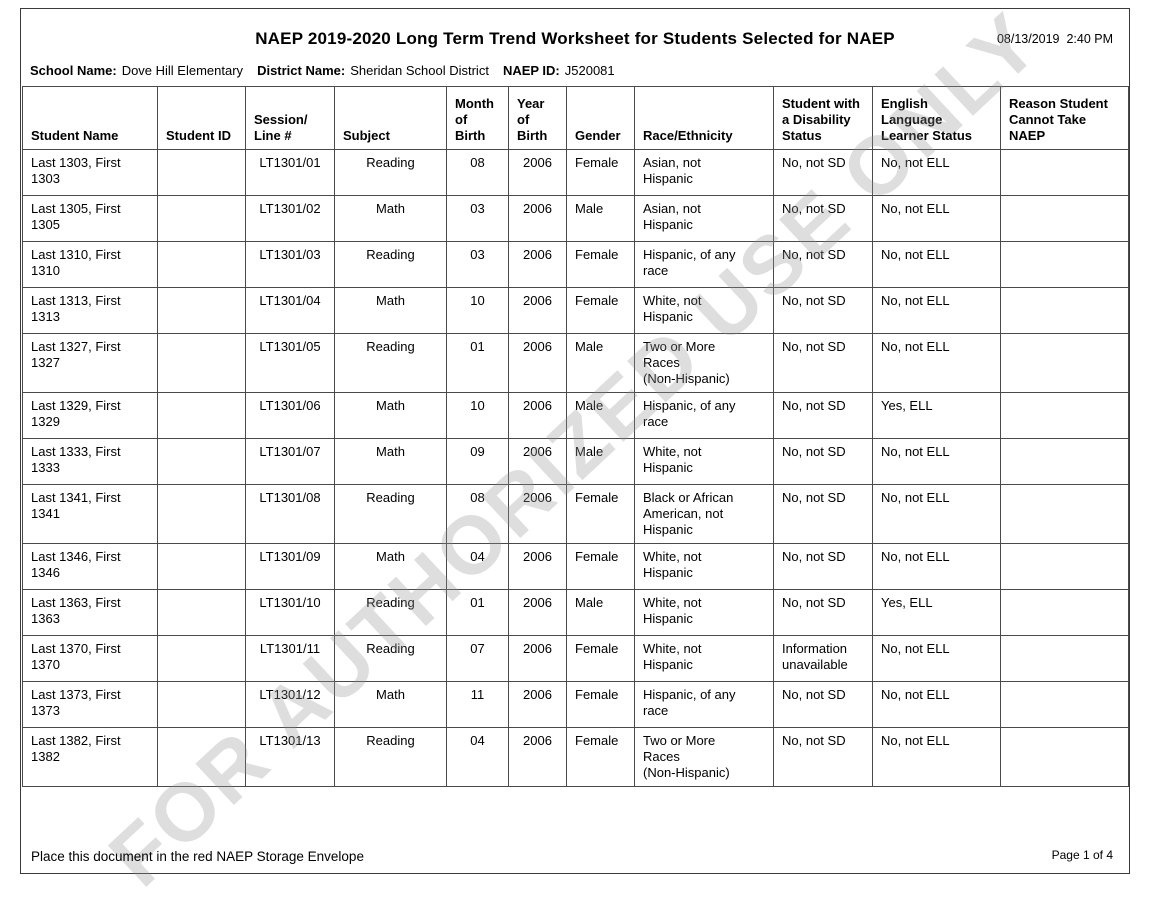 The width and height of the screenshot is (1150, 905). What do you see at coordinates (90, 363) in the screenshot?
I see `cell-student-name: Last 1327, First 1327` at bounding box center [90, 363].